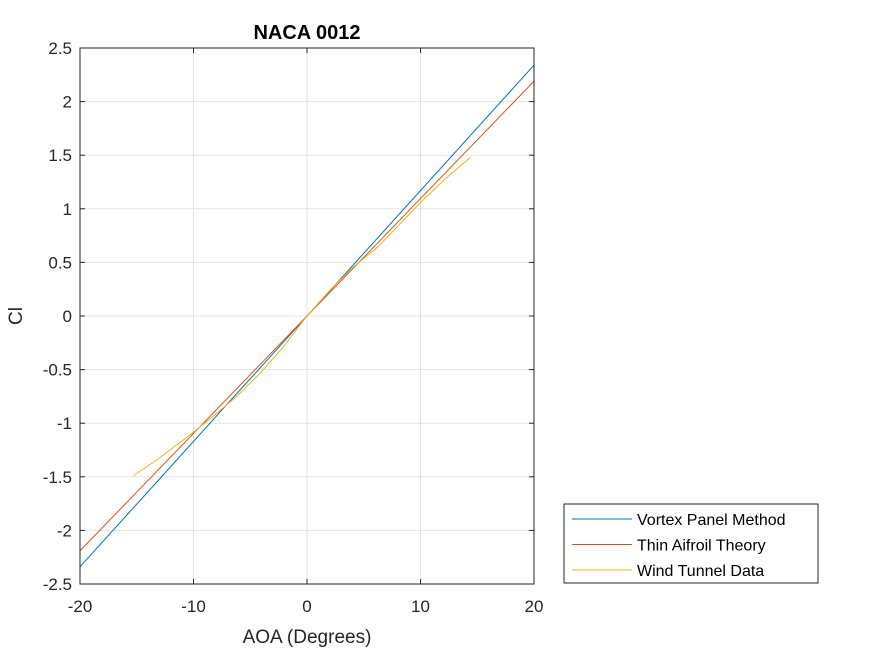 This screenshot has height=656, width=875. I want to click on x-tick-label: 0, so click(306, 606).